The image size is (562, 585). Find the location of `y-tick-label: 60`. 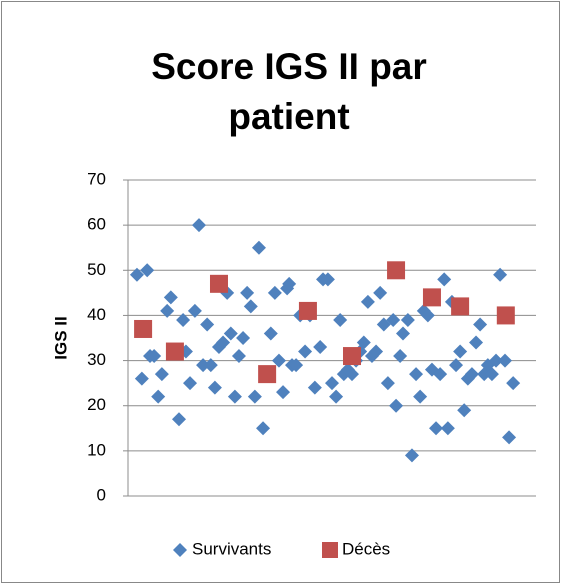

y-tick-label: 60 is located at coordinates (96, 224).